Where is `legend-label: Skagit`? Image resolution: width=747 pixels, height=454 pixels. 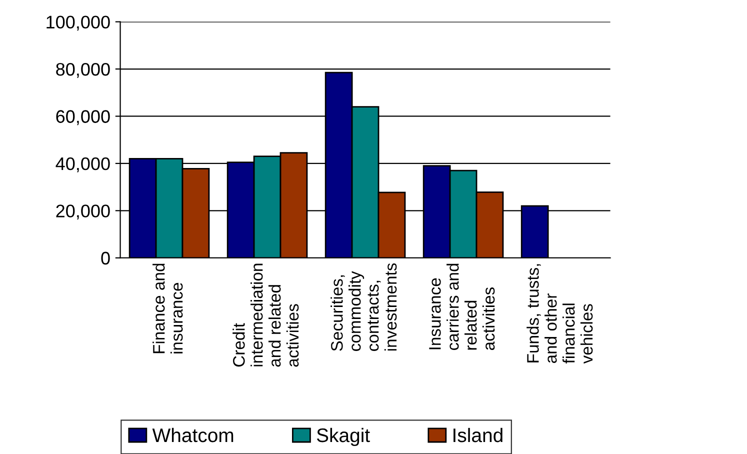
legend-label: Skagit is located at coordinates (343, 437).